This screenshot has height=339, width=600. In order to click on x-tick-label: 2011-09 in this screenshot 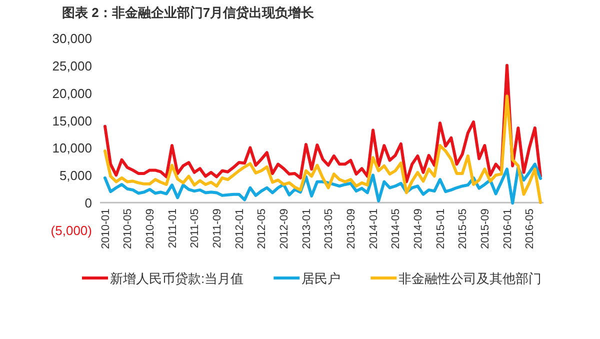, I will do `click(218, 228)`.